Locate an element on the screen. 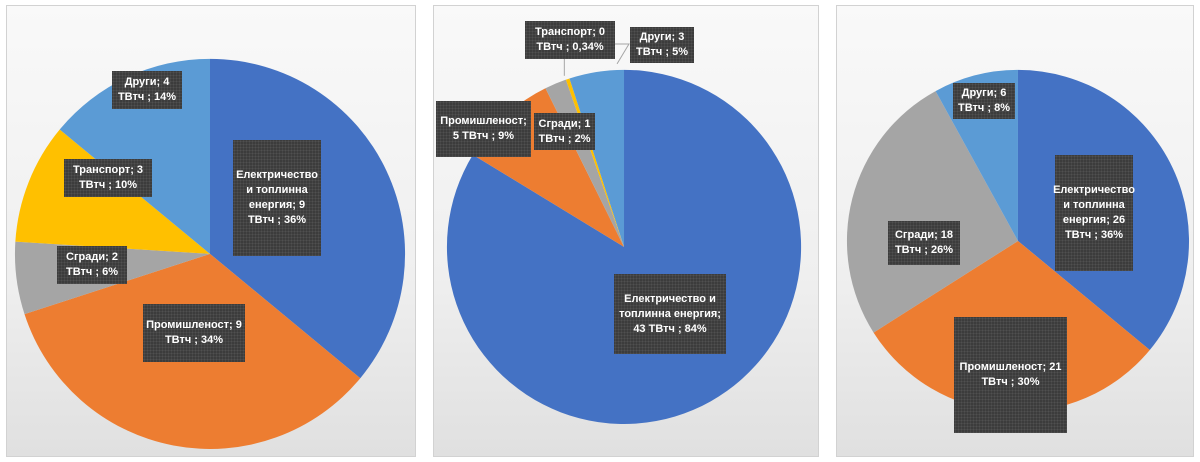 Image resolution: width=1200 pixels, height=462 pixels. data-label-2-buildings: Сгради; 1 ТВтч ; 2% is located at coordinates (564, 131).